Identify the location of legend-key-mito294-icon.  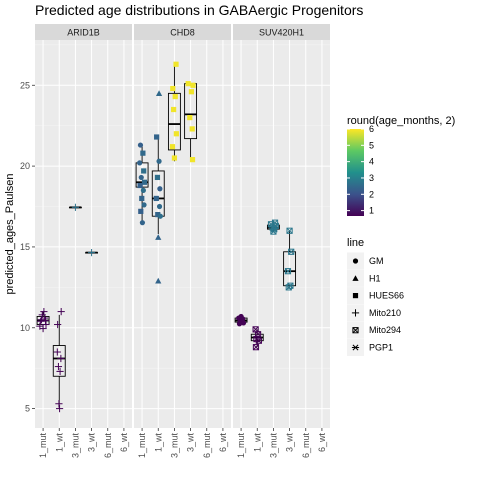
(355, 330).